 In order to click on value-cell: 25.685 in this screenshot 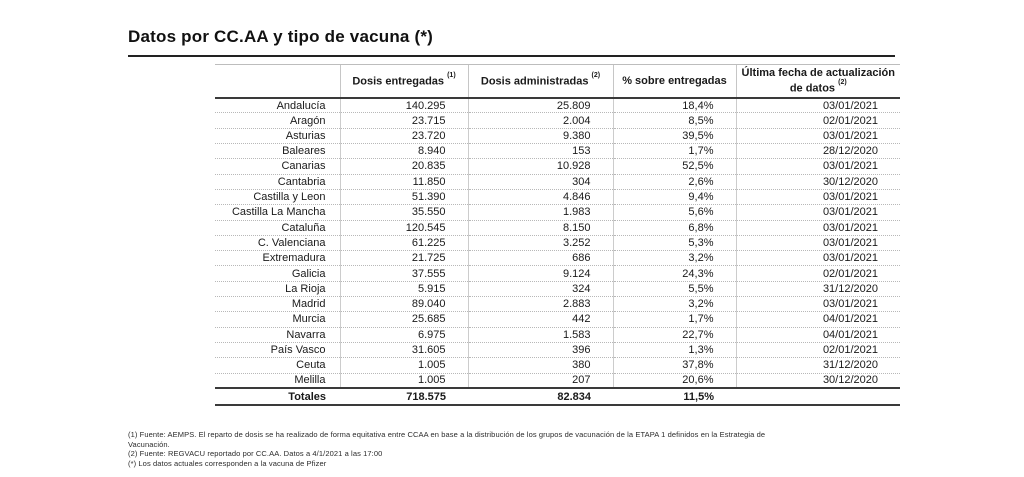, I will do `click(403, 319)`.